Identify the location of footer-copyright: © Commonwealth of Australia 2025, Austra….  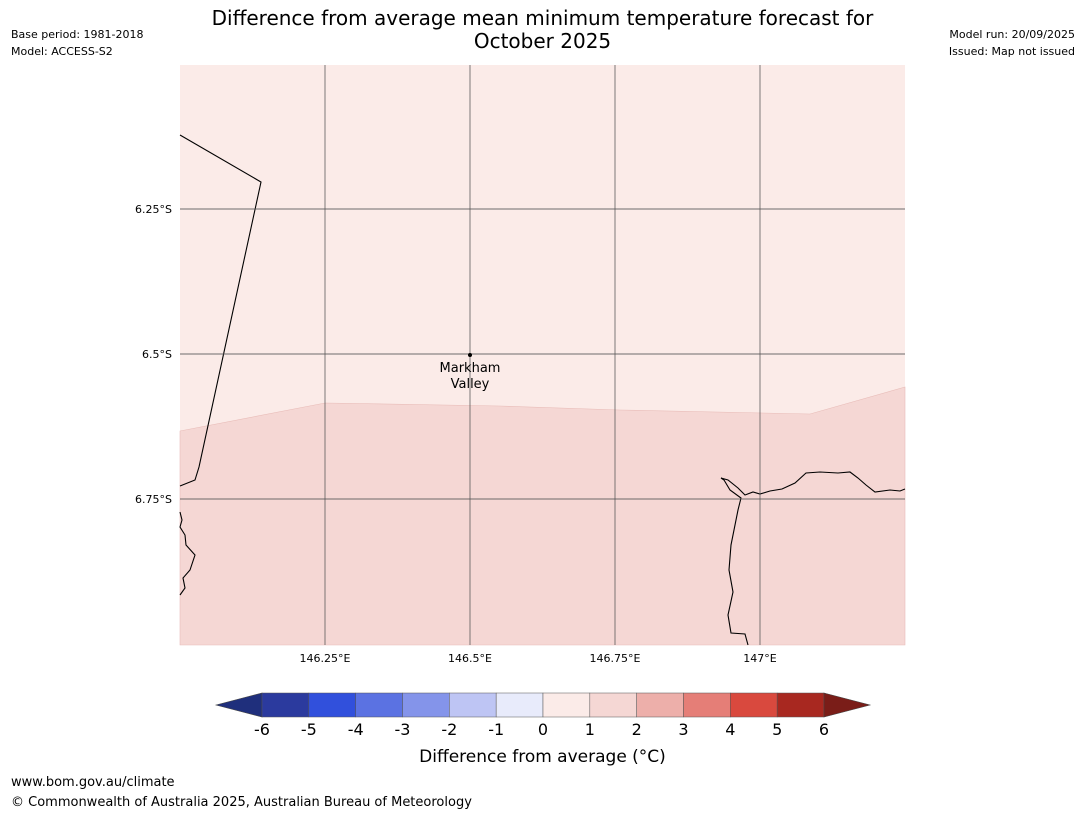
(241, 802).